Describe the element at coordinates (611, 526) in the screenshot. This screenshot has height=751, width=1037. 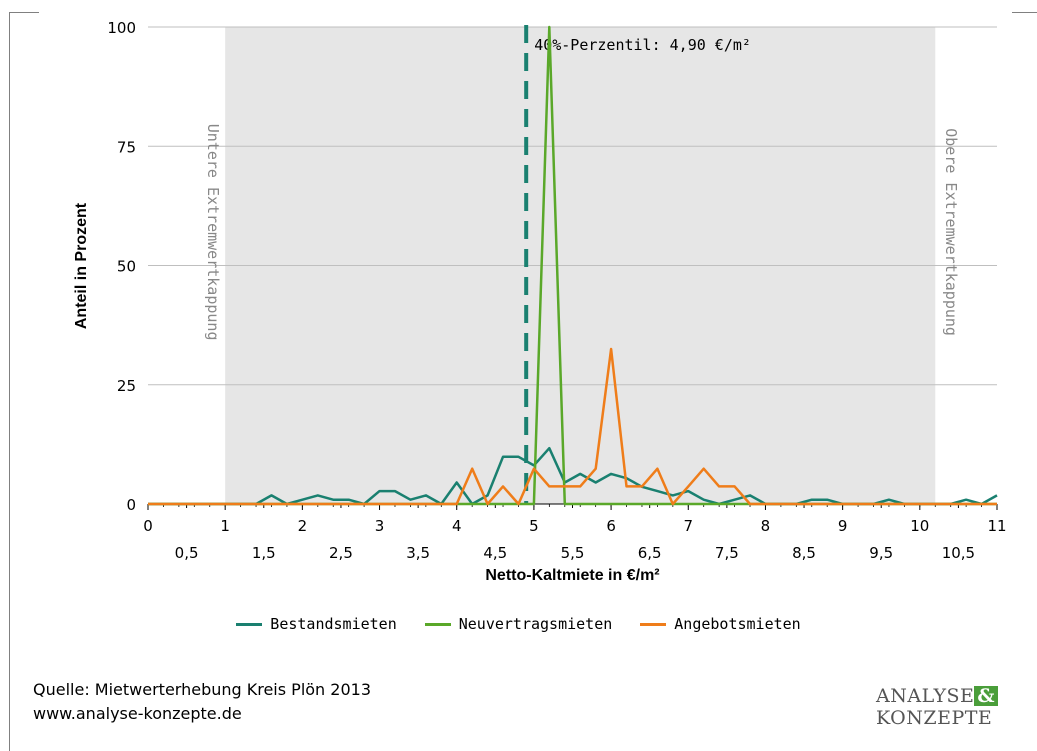
I see `x-major-tick-label: 6` at that location.